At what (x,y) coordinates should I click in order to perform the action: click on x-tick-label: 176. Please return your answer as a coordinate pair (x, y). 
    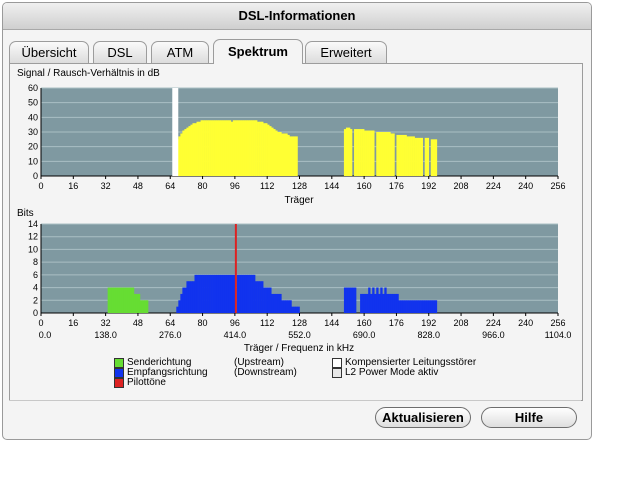
    Looking at the image, I should click on (396, 323).